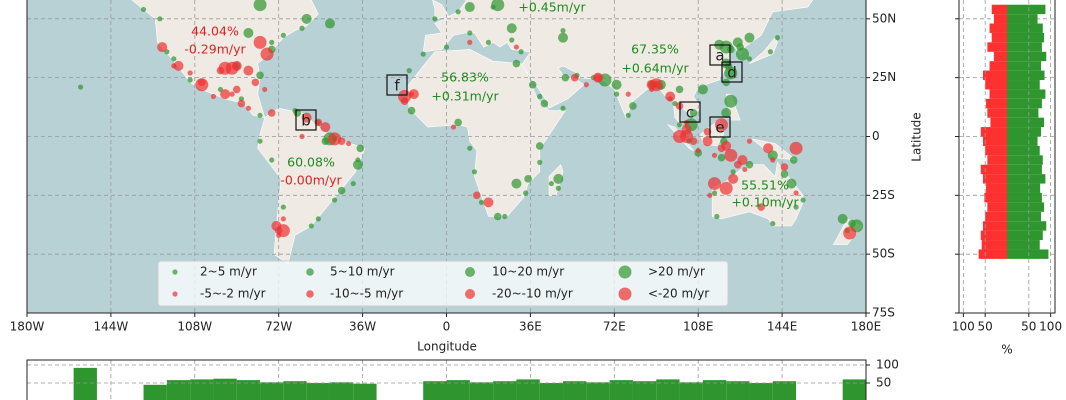  Describe the element at coordinates (447, 347) in the screenshot. I see `x-axis-label: Longitude` at that location.